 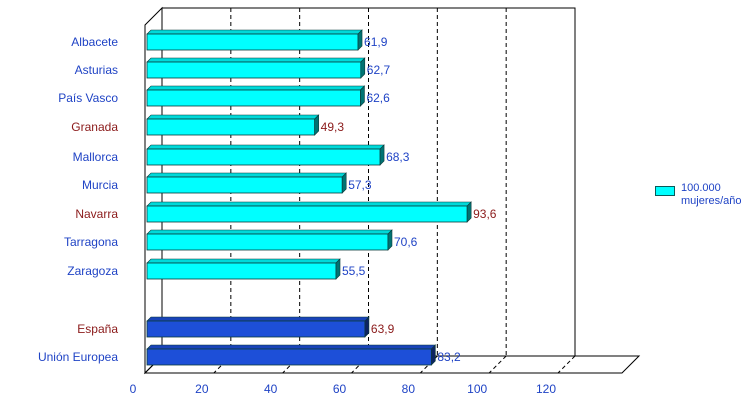 What do you see at coordinates (383, 329) in the screenshot?
I see `value-label: 63,9` at bounding box center [383, 329].